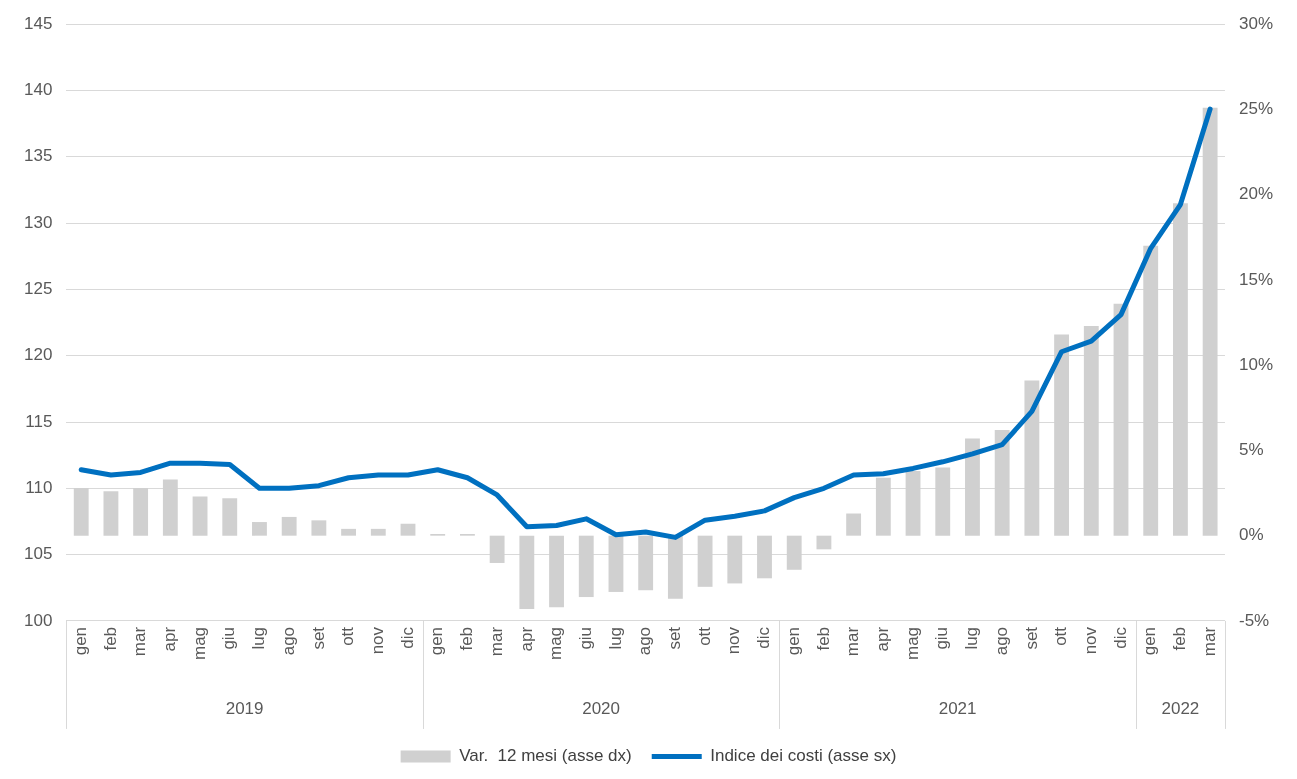 The width and height of the screenshot is (1297, 779). I want to click on y2-tick-label: 10%, so click(1256, 364).